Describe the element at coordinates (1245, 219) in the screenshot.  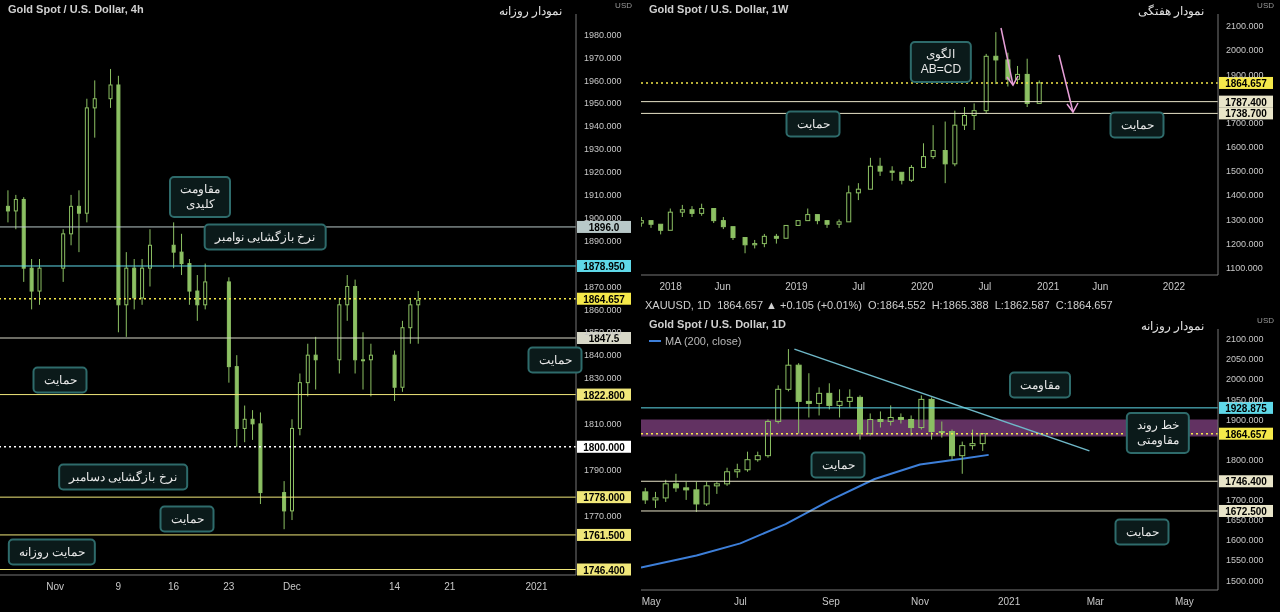
I see `y-tick-label: 1300.000` at that location.